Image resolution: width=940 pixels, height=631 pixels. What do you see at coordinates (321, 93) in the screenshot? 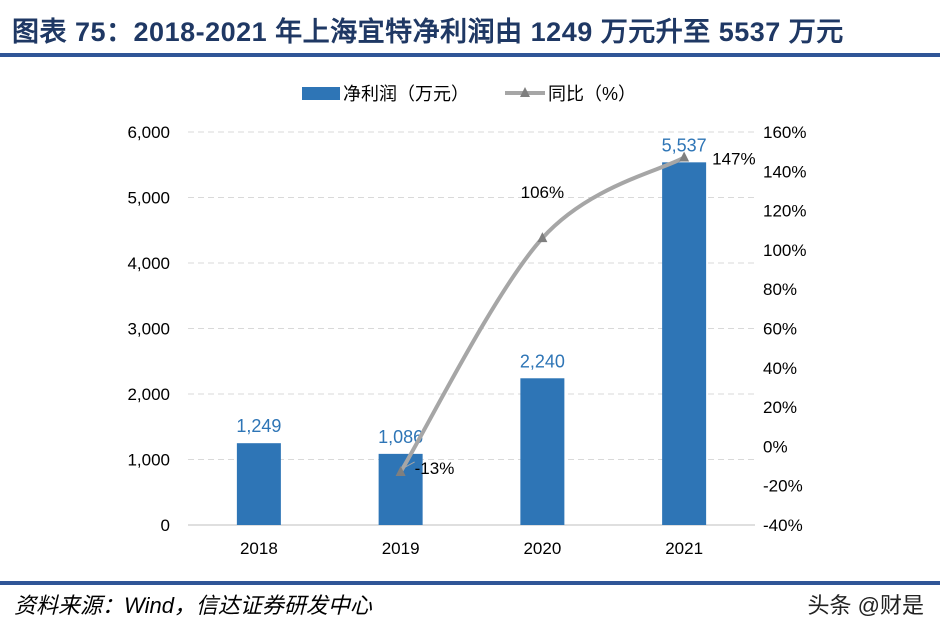
I see `legend-swatch-bar` at bounding box center [321, 93].